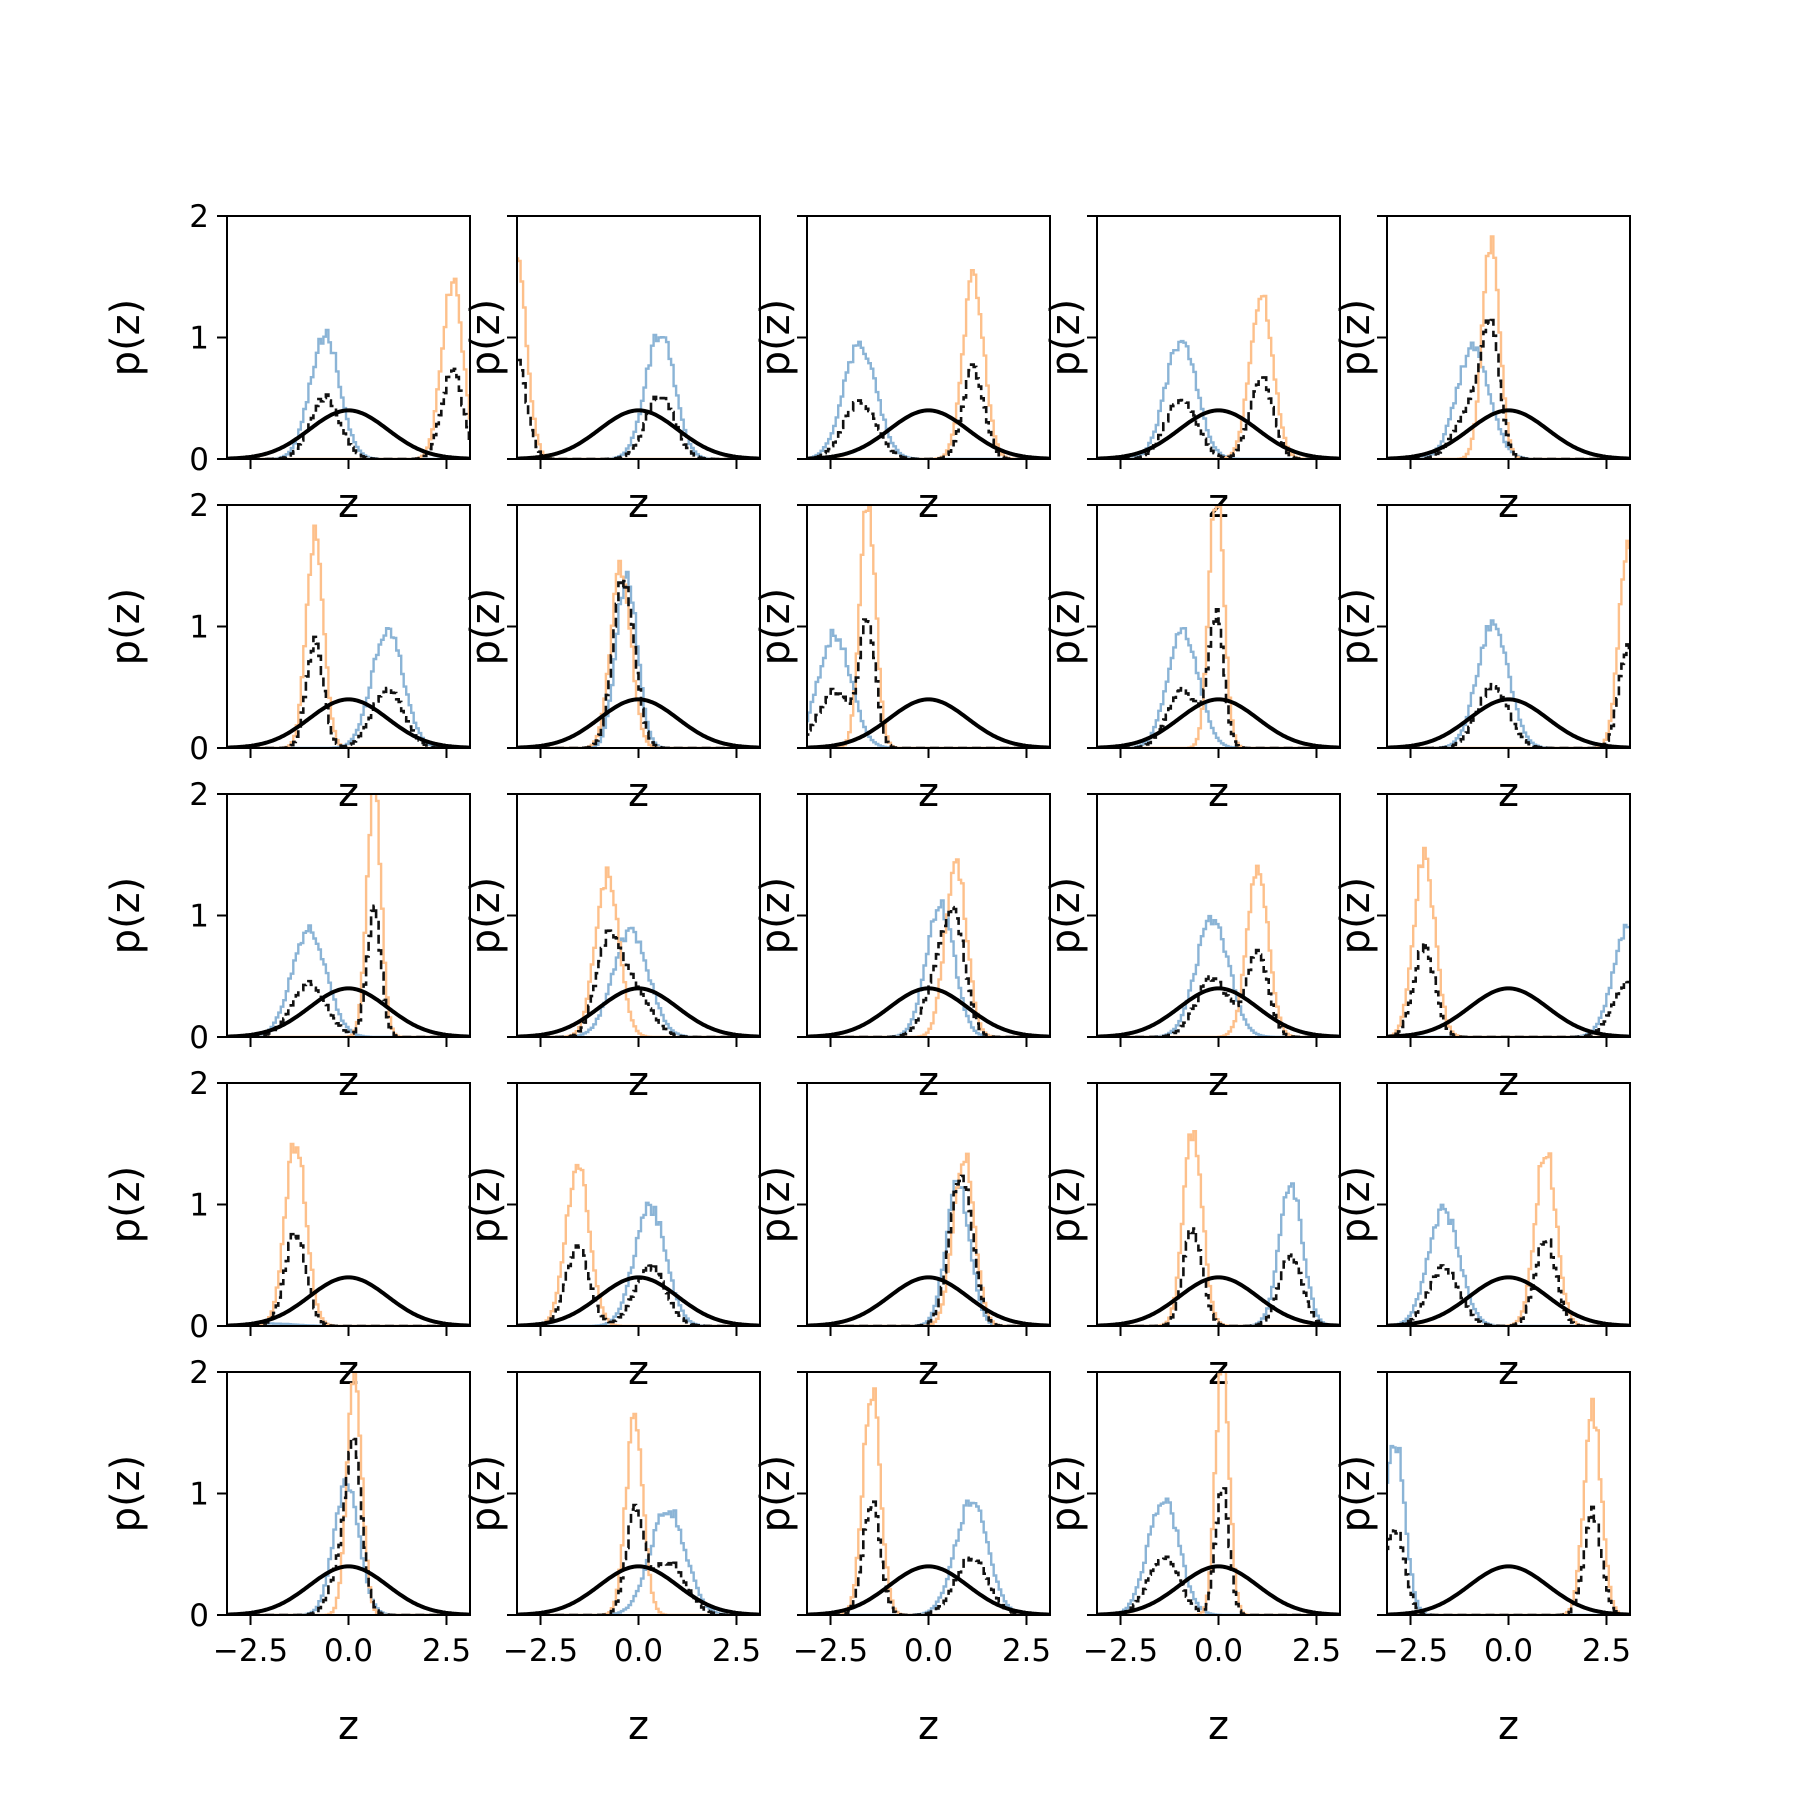 The width and height of the screenshot is (1800, 1800). I want to click on subplot-r3-c5: zp(z), so click(1482, 949).